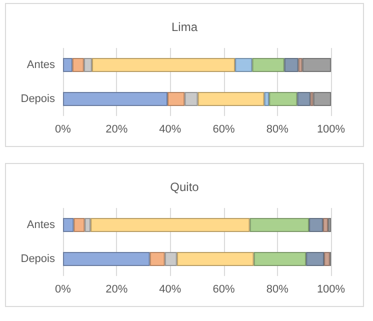 This screenshot has width=373, height=321. What do you see at coordinates (184, 27) in the screenshot?
I see `chart-title: Lima` at bounding box center [184, 27].